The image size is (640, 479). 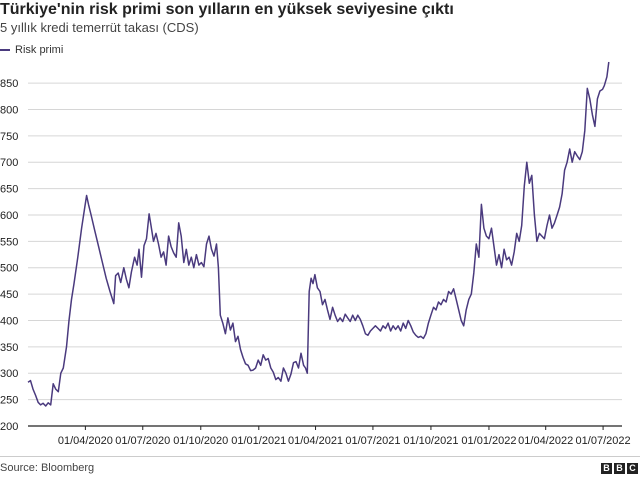 What do you see at coordinates (315, 441) in the screenshot?
I see `x-tick-label: 01/04/2021` at bounding box center [315, 441].